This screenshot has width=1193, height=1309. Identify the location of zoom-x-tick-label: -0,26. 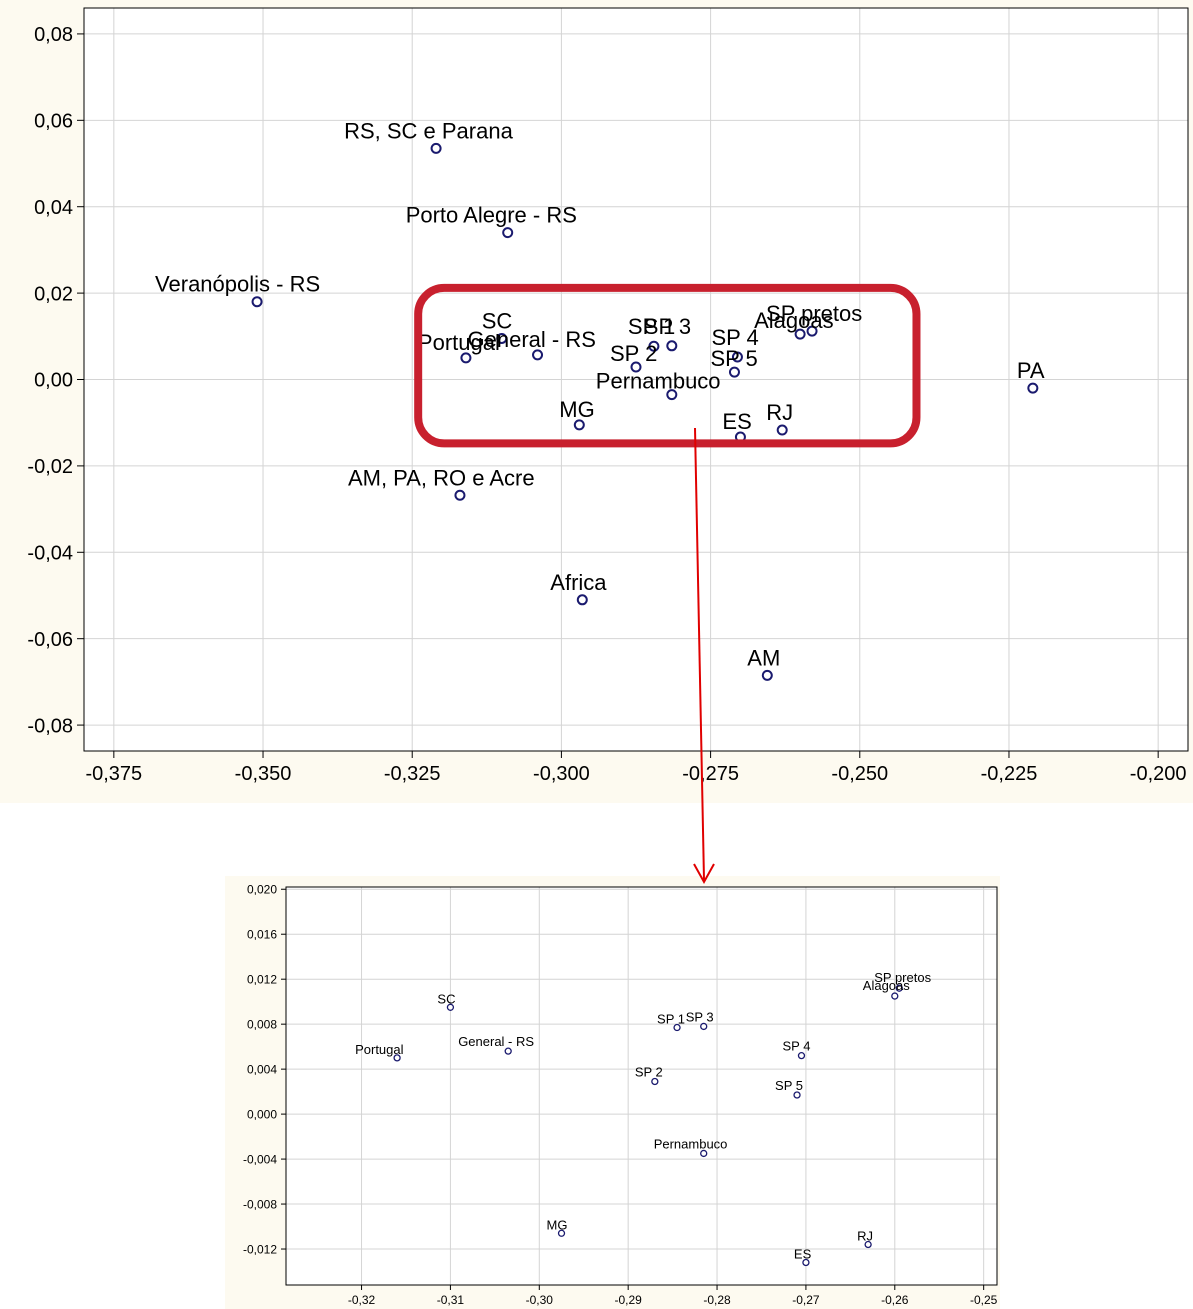
(895, 1300).